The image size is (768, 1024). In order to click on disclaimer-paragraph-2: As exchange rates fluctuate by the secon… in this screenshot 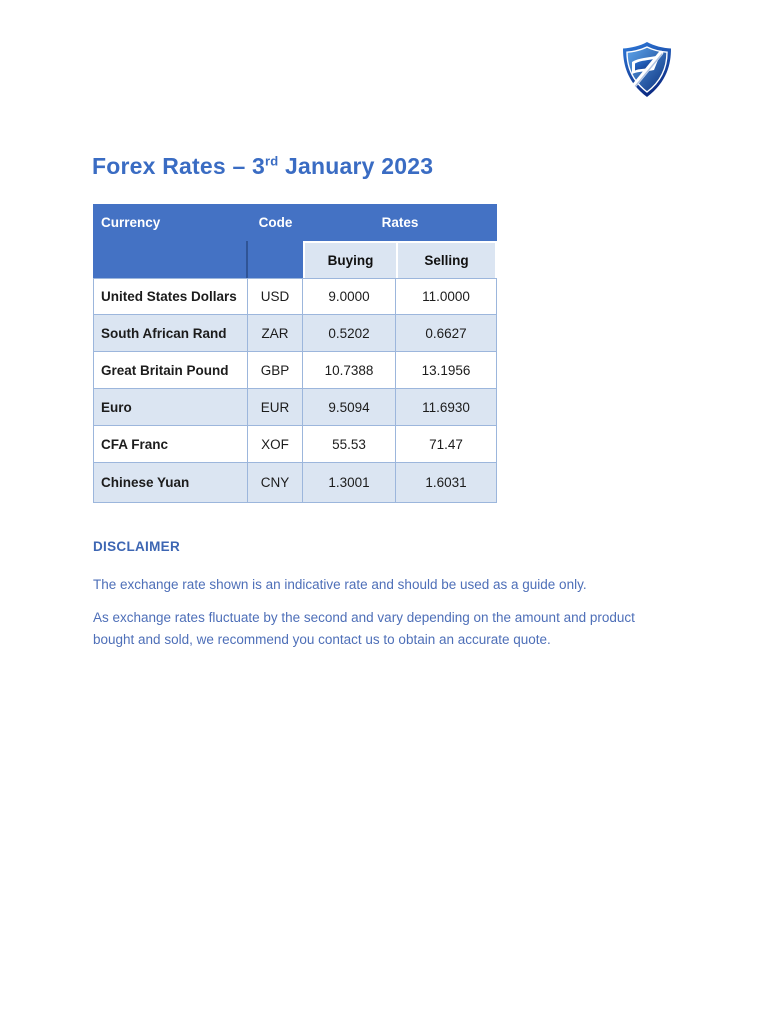, I will do `click(373, 628)`.